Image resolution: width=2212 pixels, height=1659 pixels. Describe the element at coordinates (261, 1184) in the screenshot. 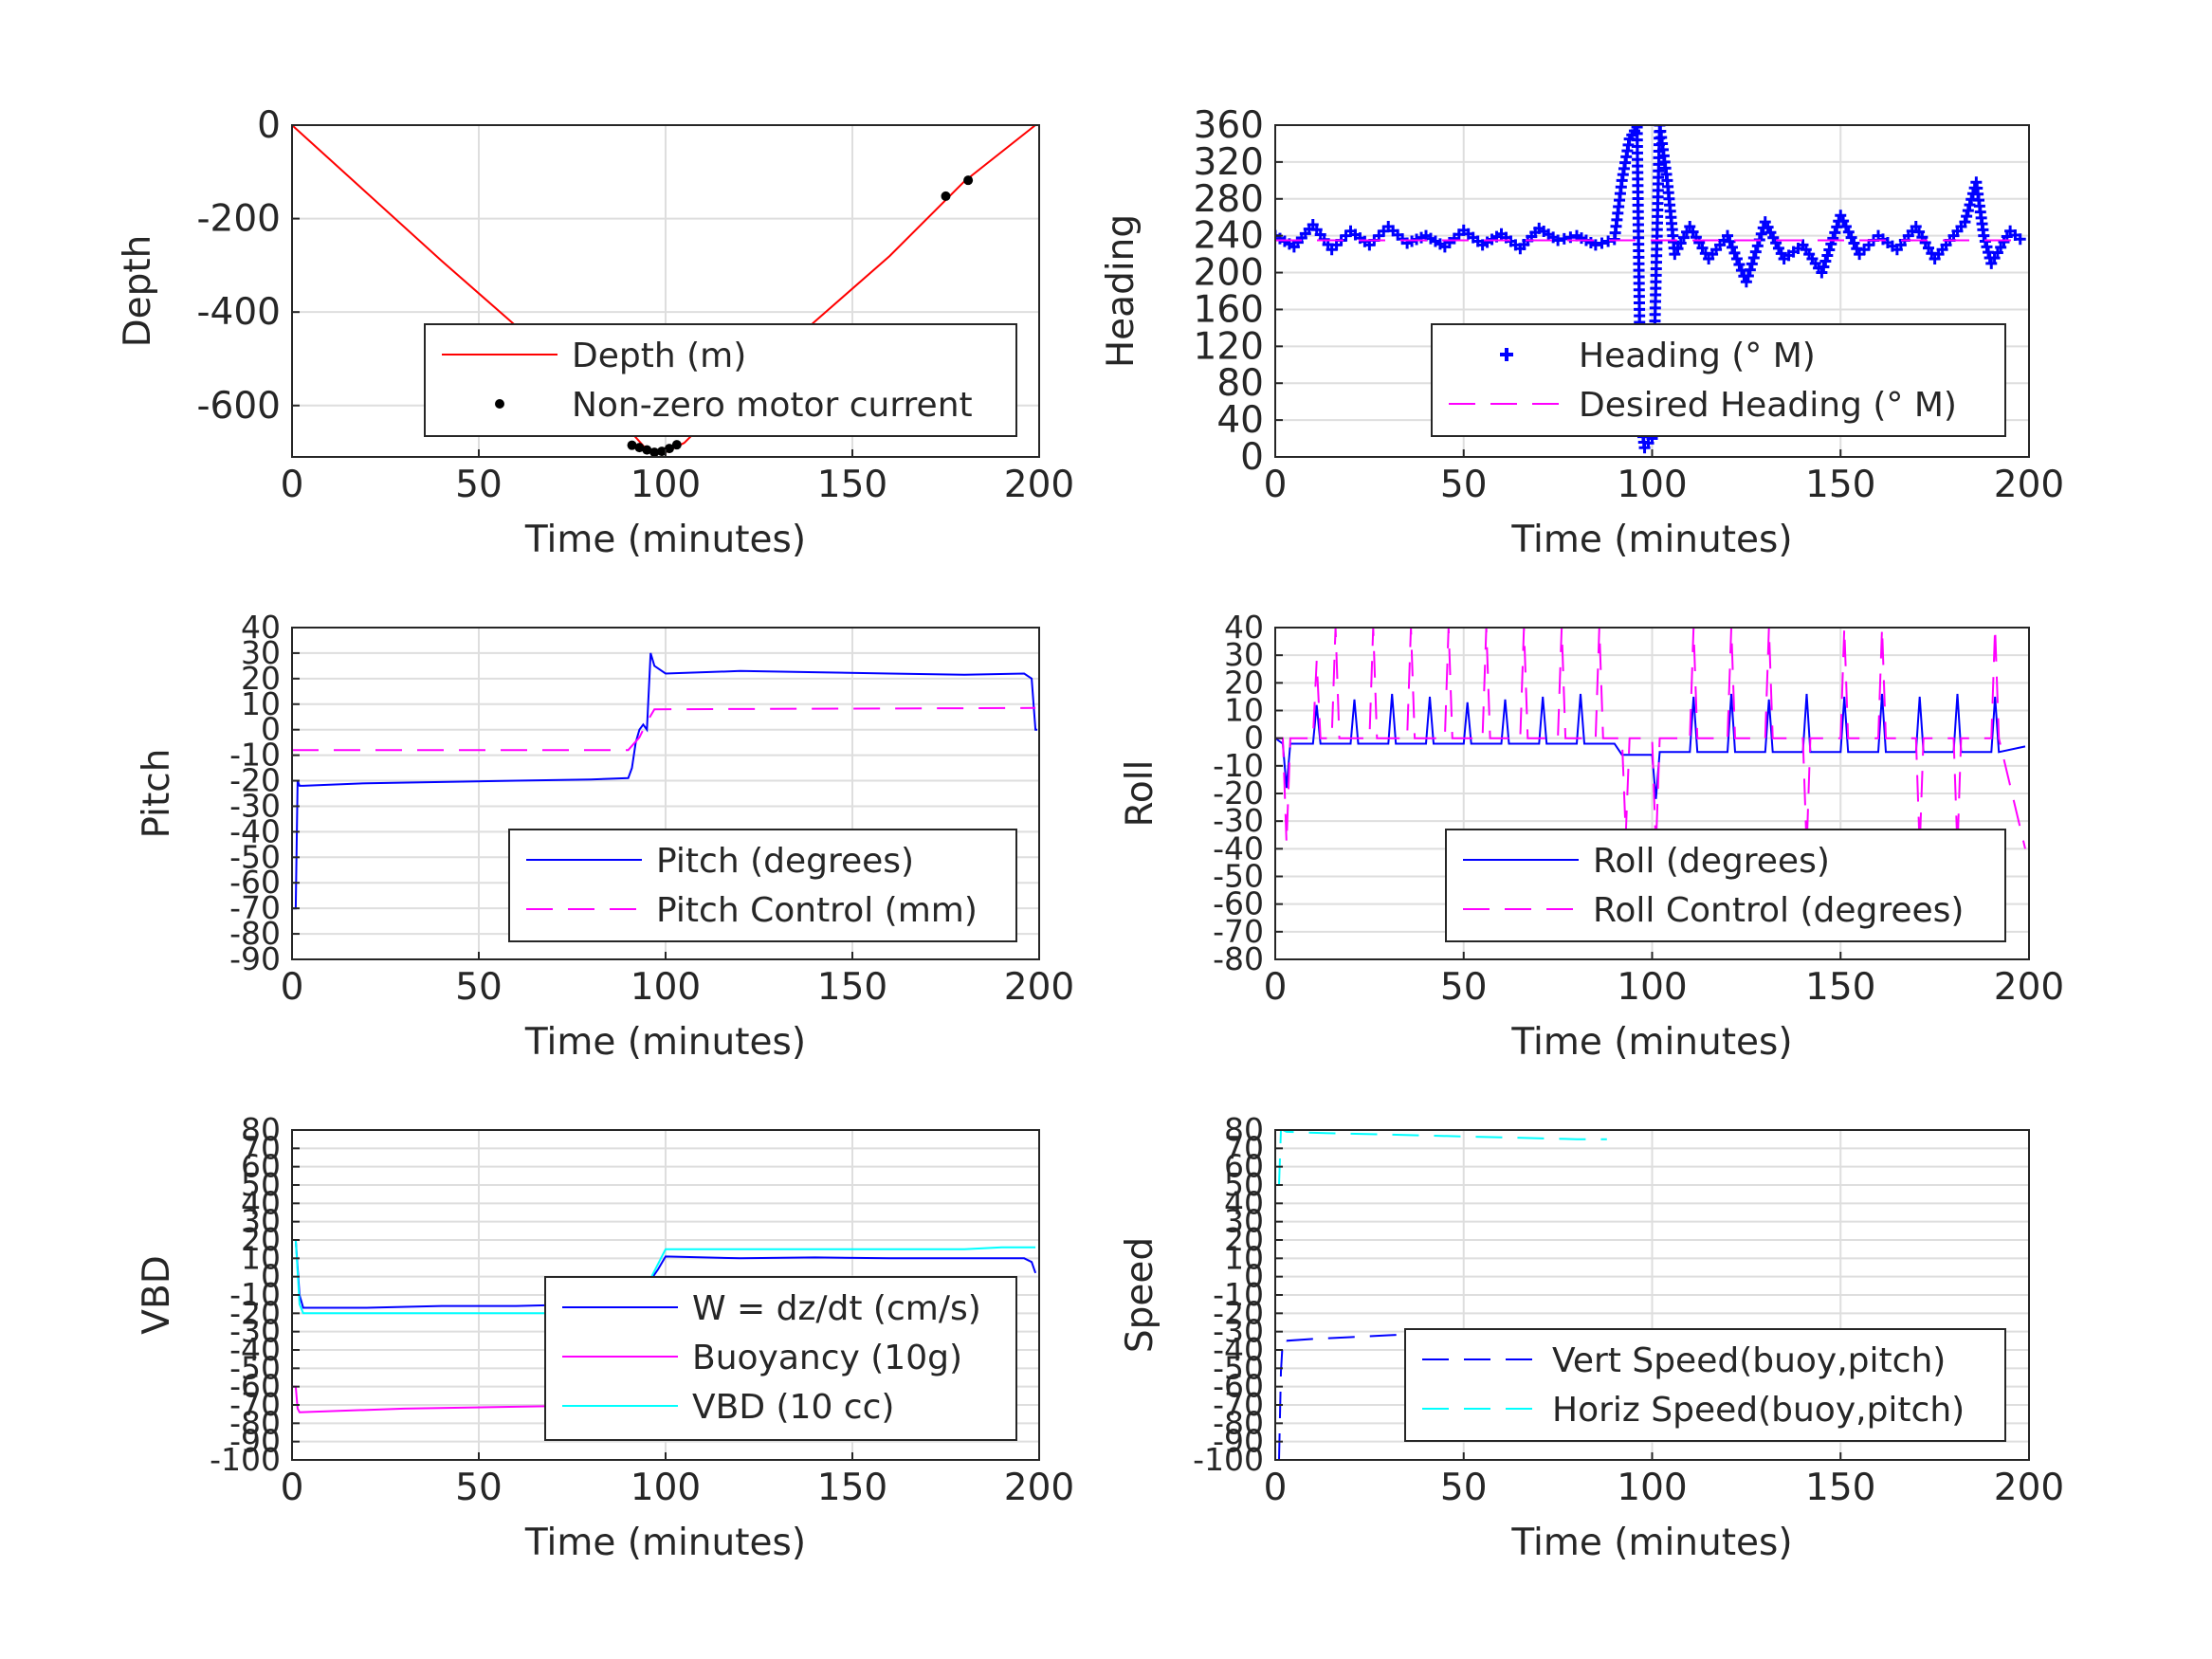

I see `vbd-ytick-label: 50` at that location.